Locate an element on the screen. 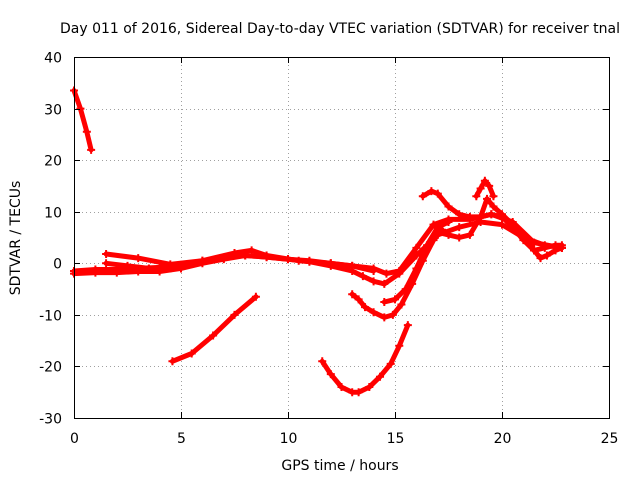 The width and height of the screenshot is (640, 480). series-line-s11 is located at coordinates (214, 329).